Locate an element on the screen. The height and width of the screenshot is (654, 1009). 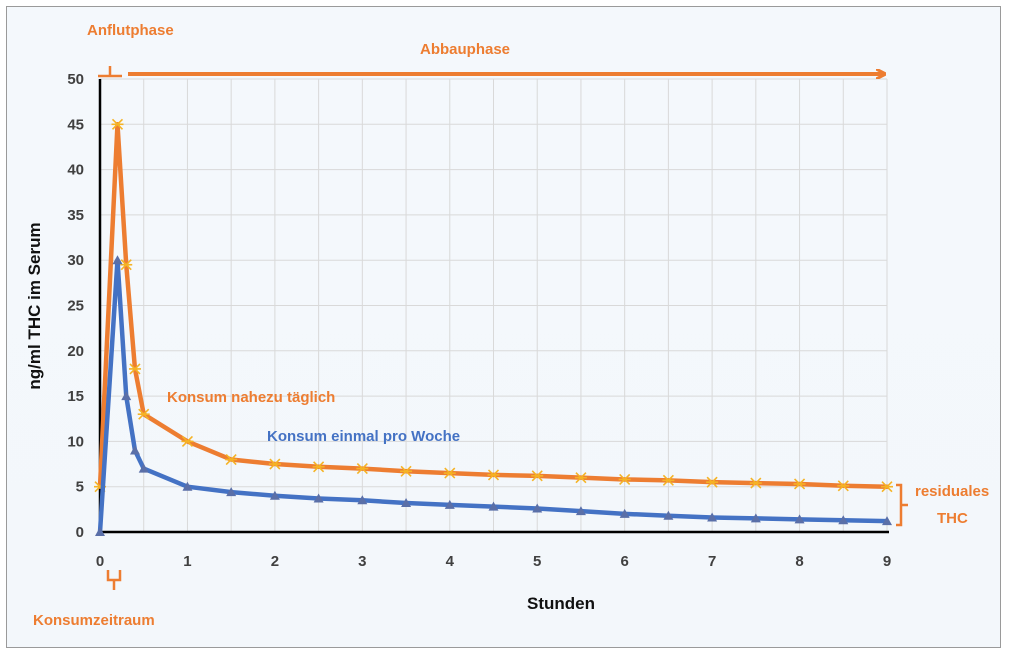
x-tick-label-5: 5 is located at coordinates (537, 561).